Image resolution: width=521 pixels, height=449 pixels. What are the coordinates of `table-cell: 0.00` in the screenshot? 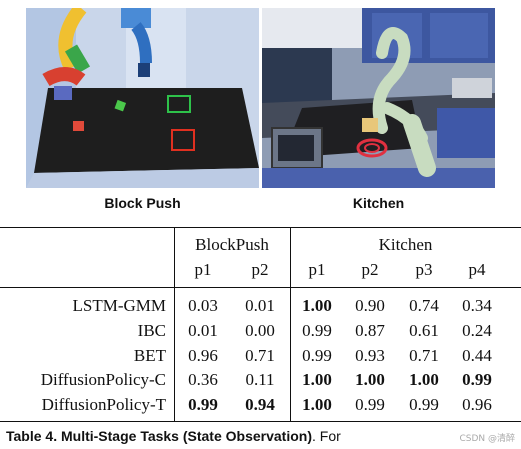 It's located at (260, 330).